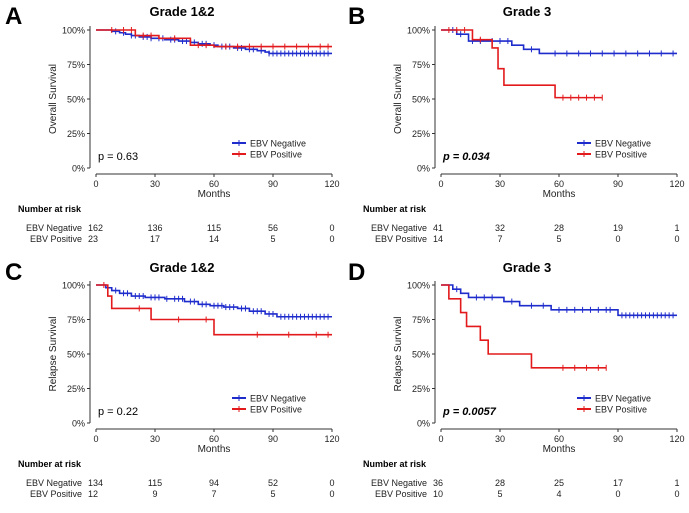 This screenshot has height=513, width=689. What do you see at coordinates (559, 483) in the screenshot?
I see `risk-value-ebv-negative: 25` at bounding box center [559, 483].